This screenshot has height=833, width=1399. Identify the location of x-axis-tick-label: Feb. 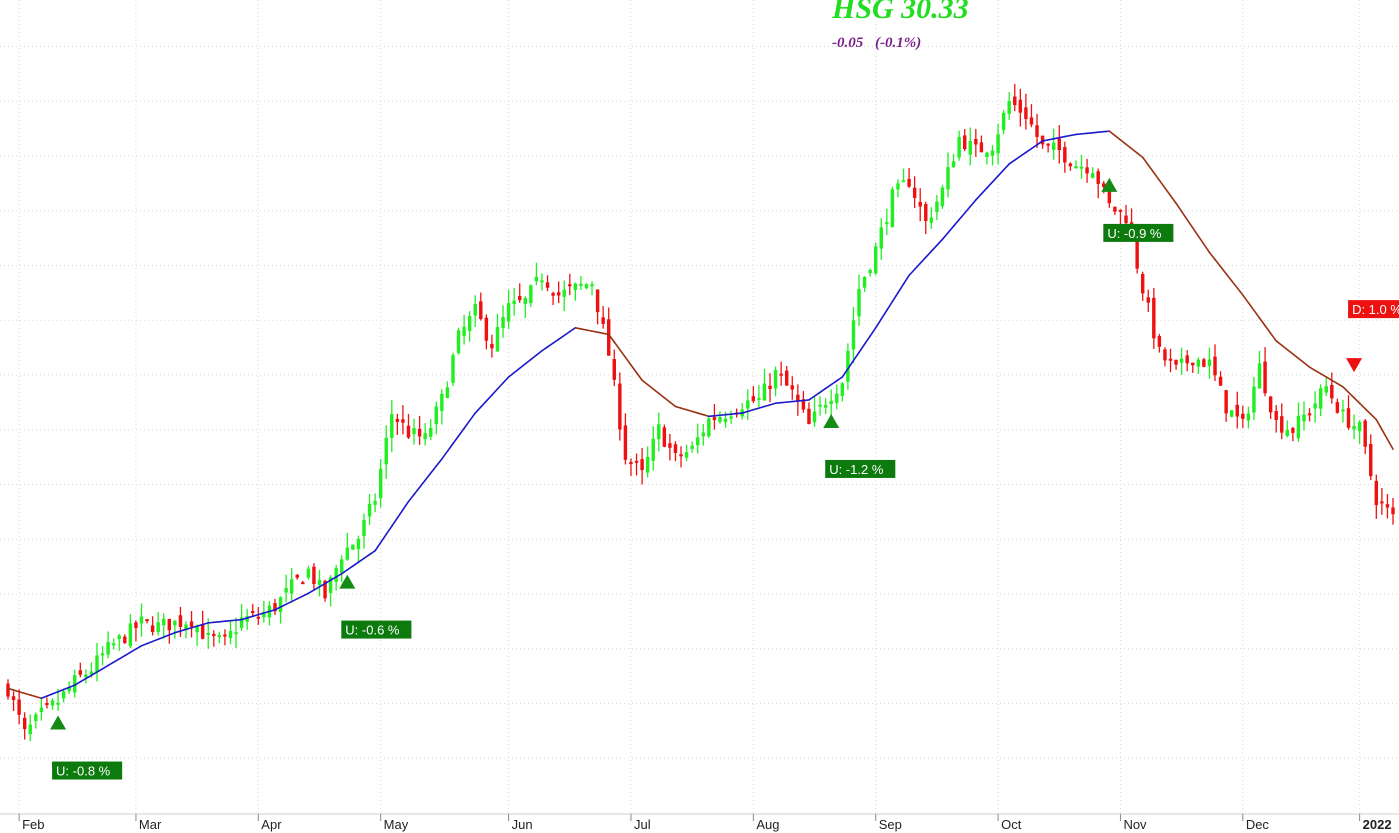
(33, 824).